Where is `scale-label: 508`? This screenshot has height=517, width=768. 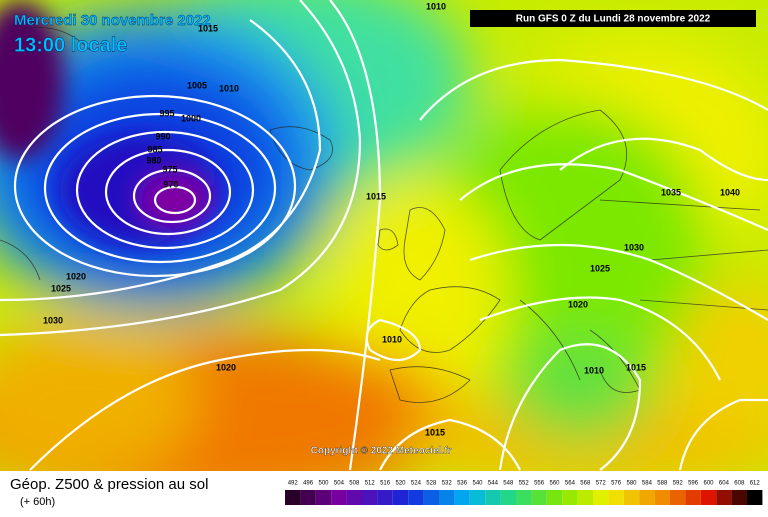
scale-label: 508 is located at coordinates (354, 484).